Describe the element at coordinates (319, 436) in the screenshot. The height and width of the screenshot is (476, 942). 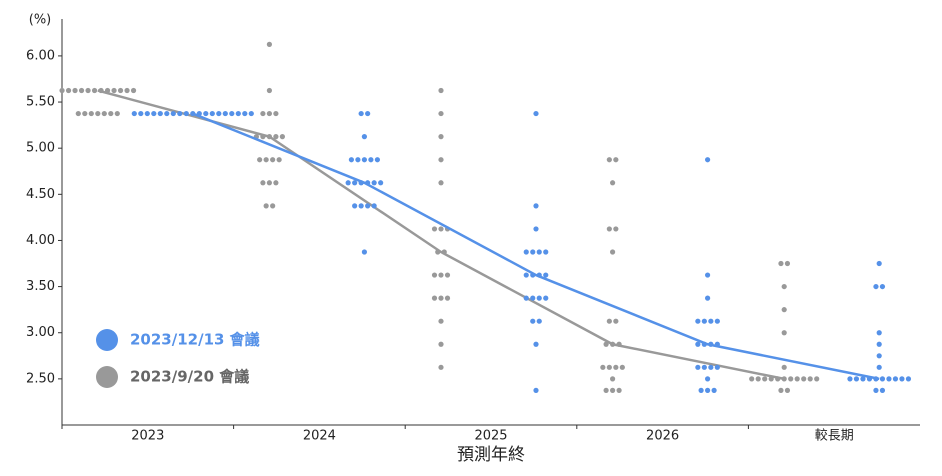
I see `x-tick-label: 2024` at that location.